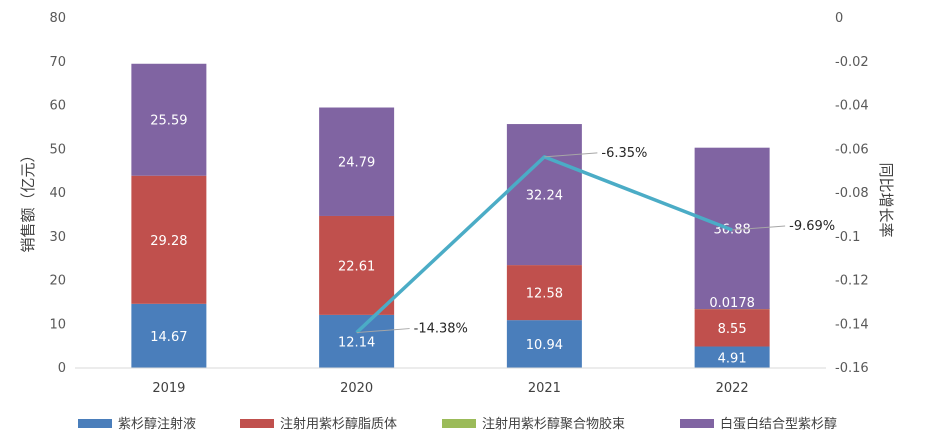  I want to click on bar-data-label: 32.24, so click(544, 196).